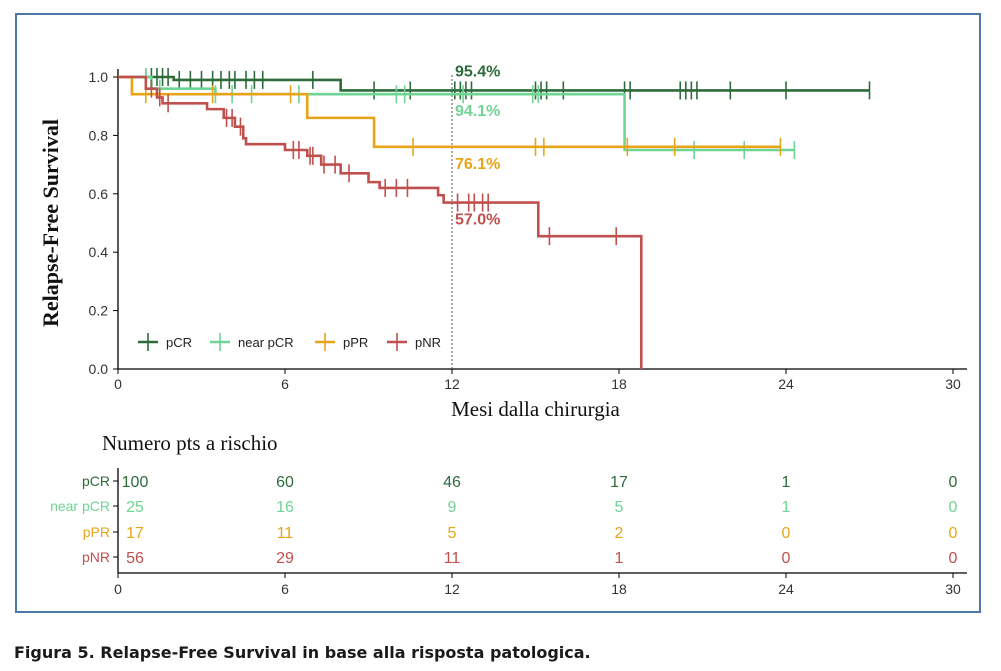 The width and height of the screenshot is (1001, 671). Describe the element at coordinates (452, 589) in the screenshot. I see `risk-x-tick-label: 12` at that location.